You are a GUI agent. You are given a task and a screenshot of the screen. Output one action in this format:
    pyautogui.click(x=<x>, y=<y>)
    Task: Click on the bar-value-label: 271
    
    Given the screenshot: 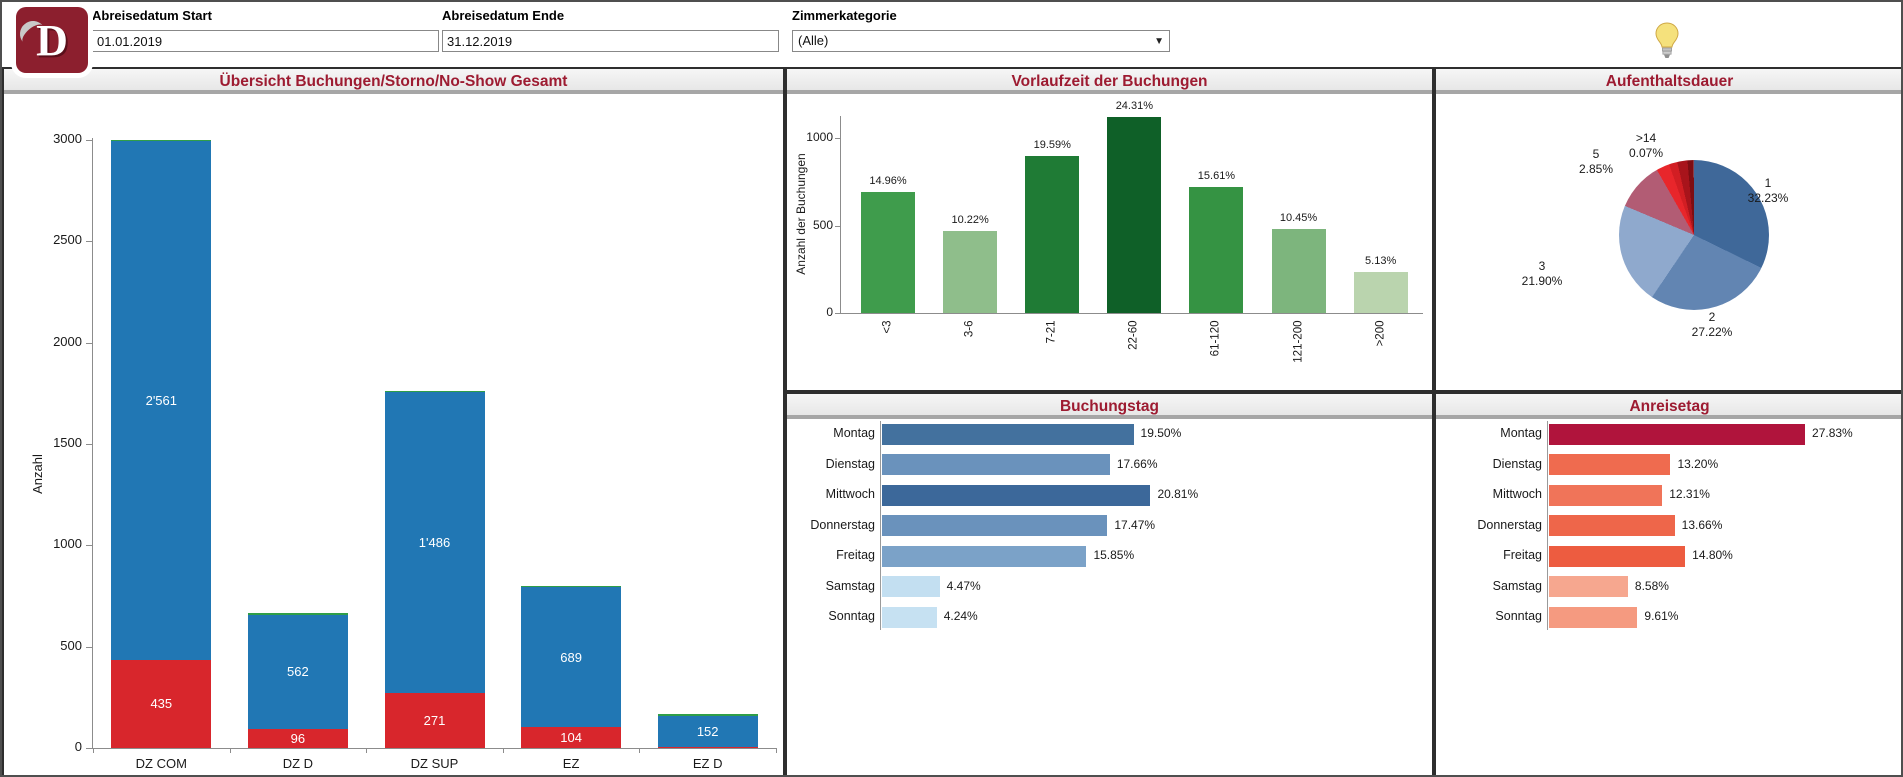 What is the action you would take?
    pyautogui.click(x=434, y=721)
    